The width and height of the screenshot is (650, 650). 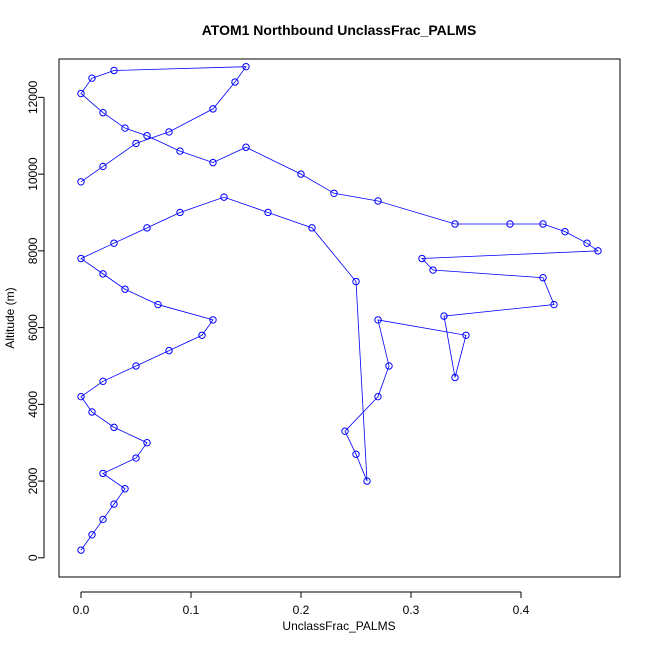 What do you see at coordinates (301, 610) in the screenshot?
I see `x-tick-label: 0.2` at bounding box center [301, 610].